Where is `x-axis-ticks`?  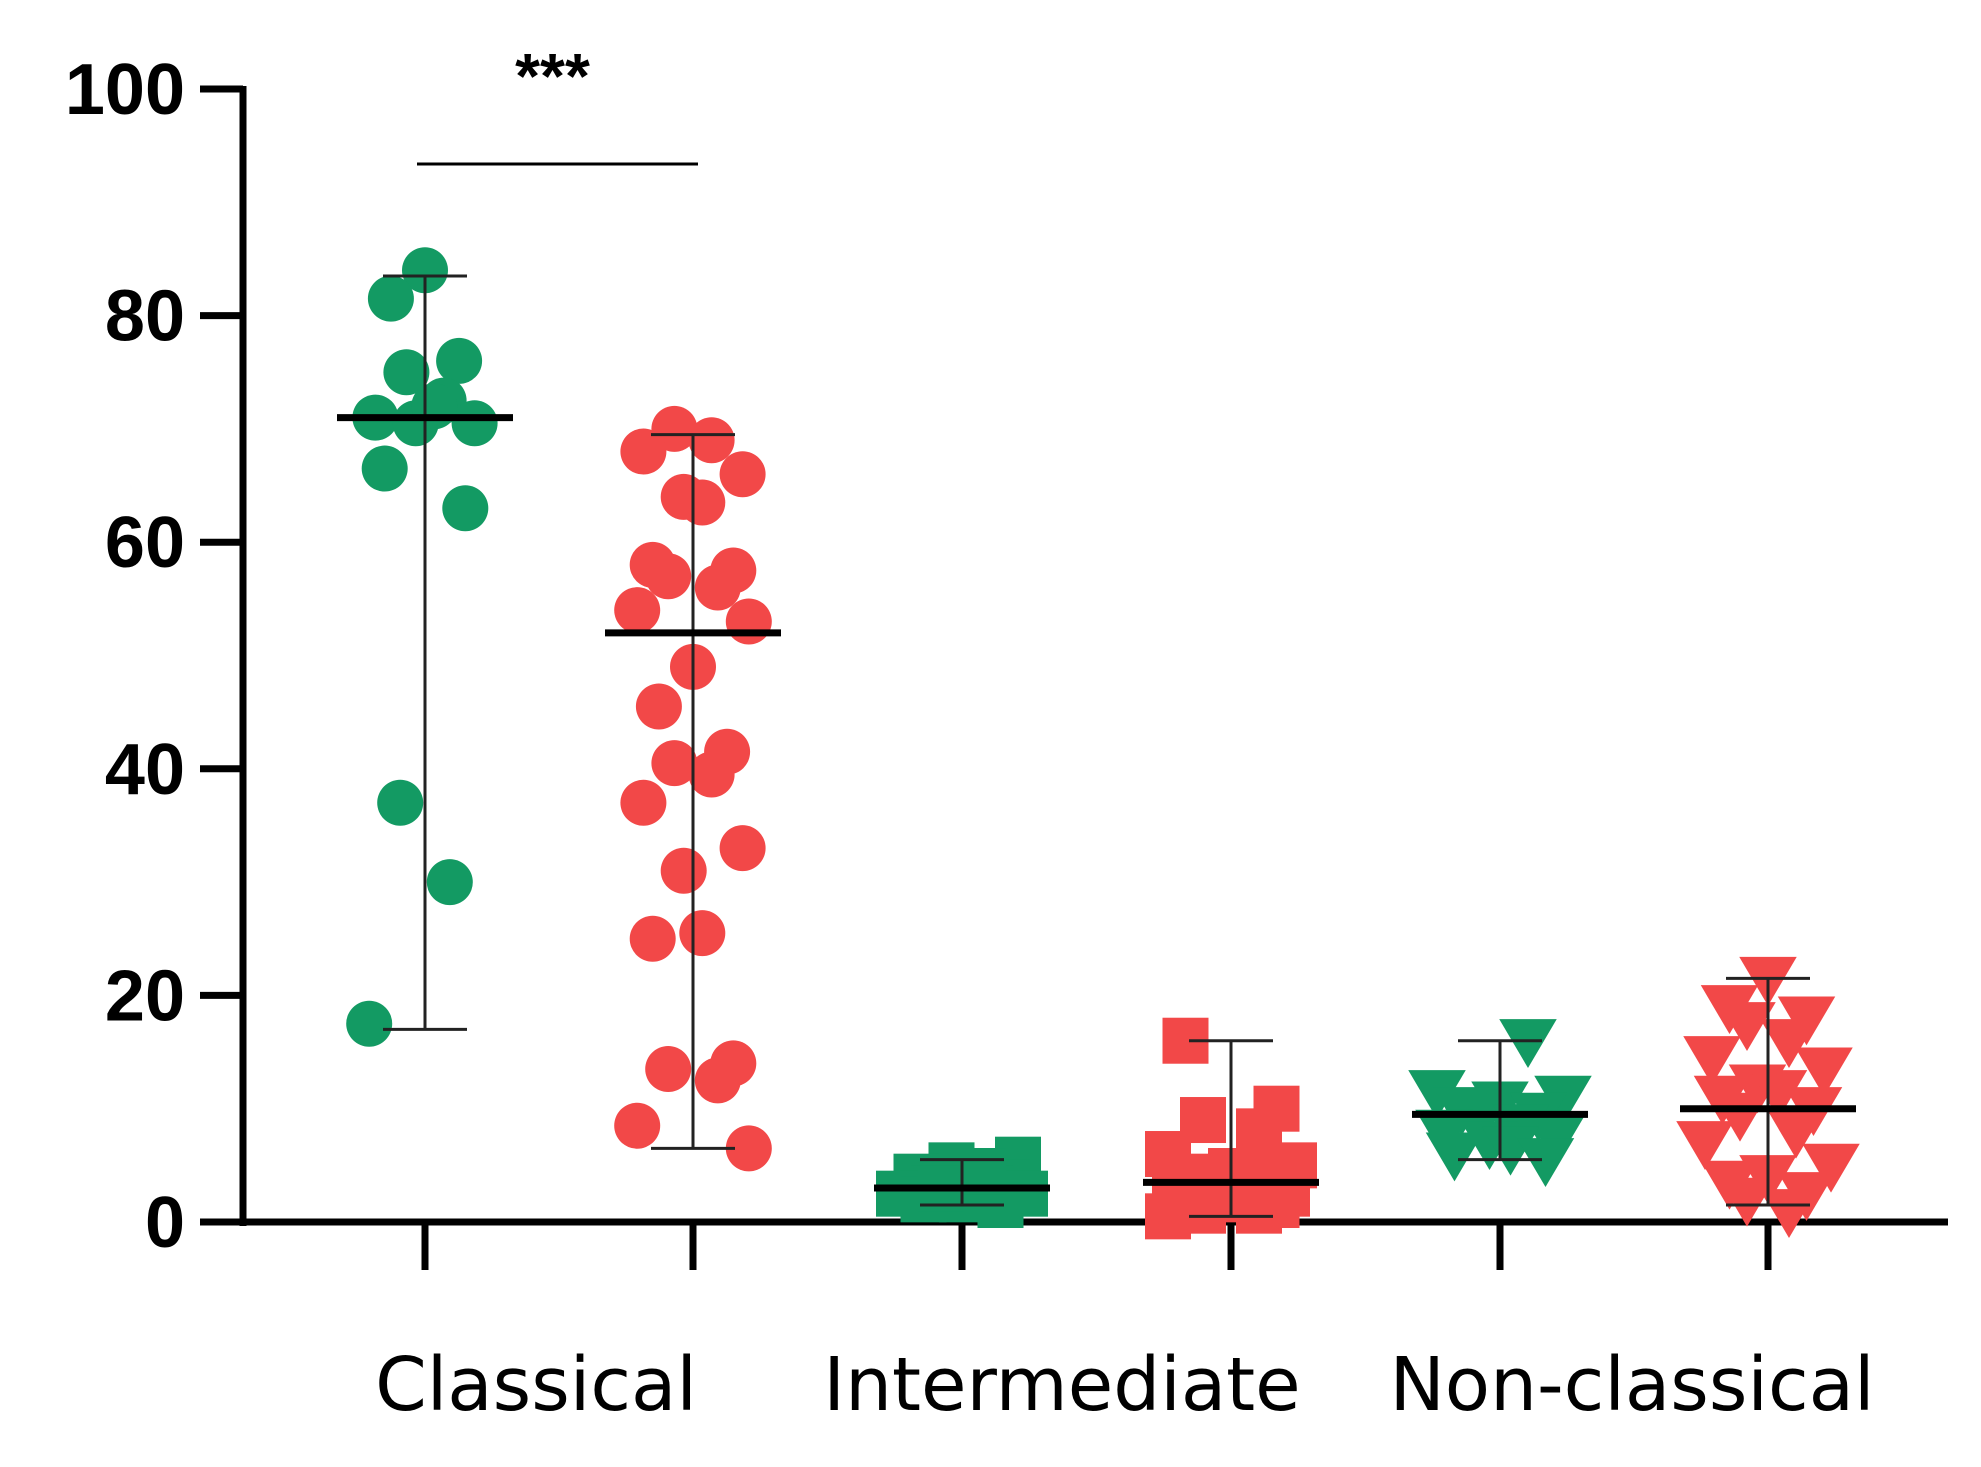 x-axis-ticks is located at coordinates (1096, 1246).